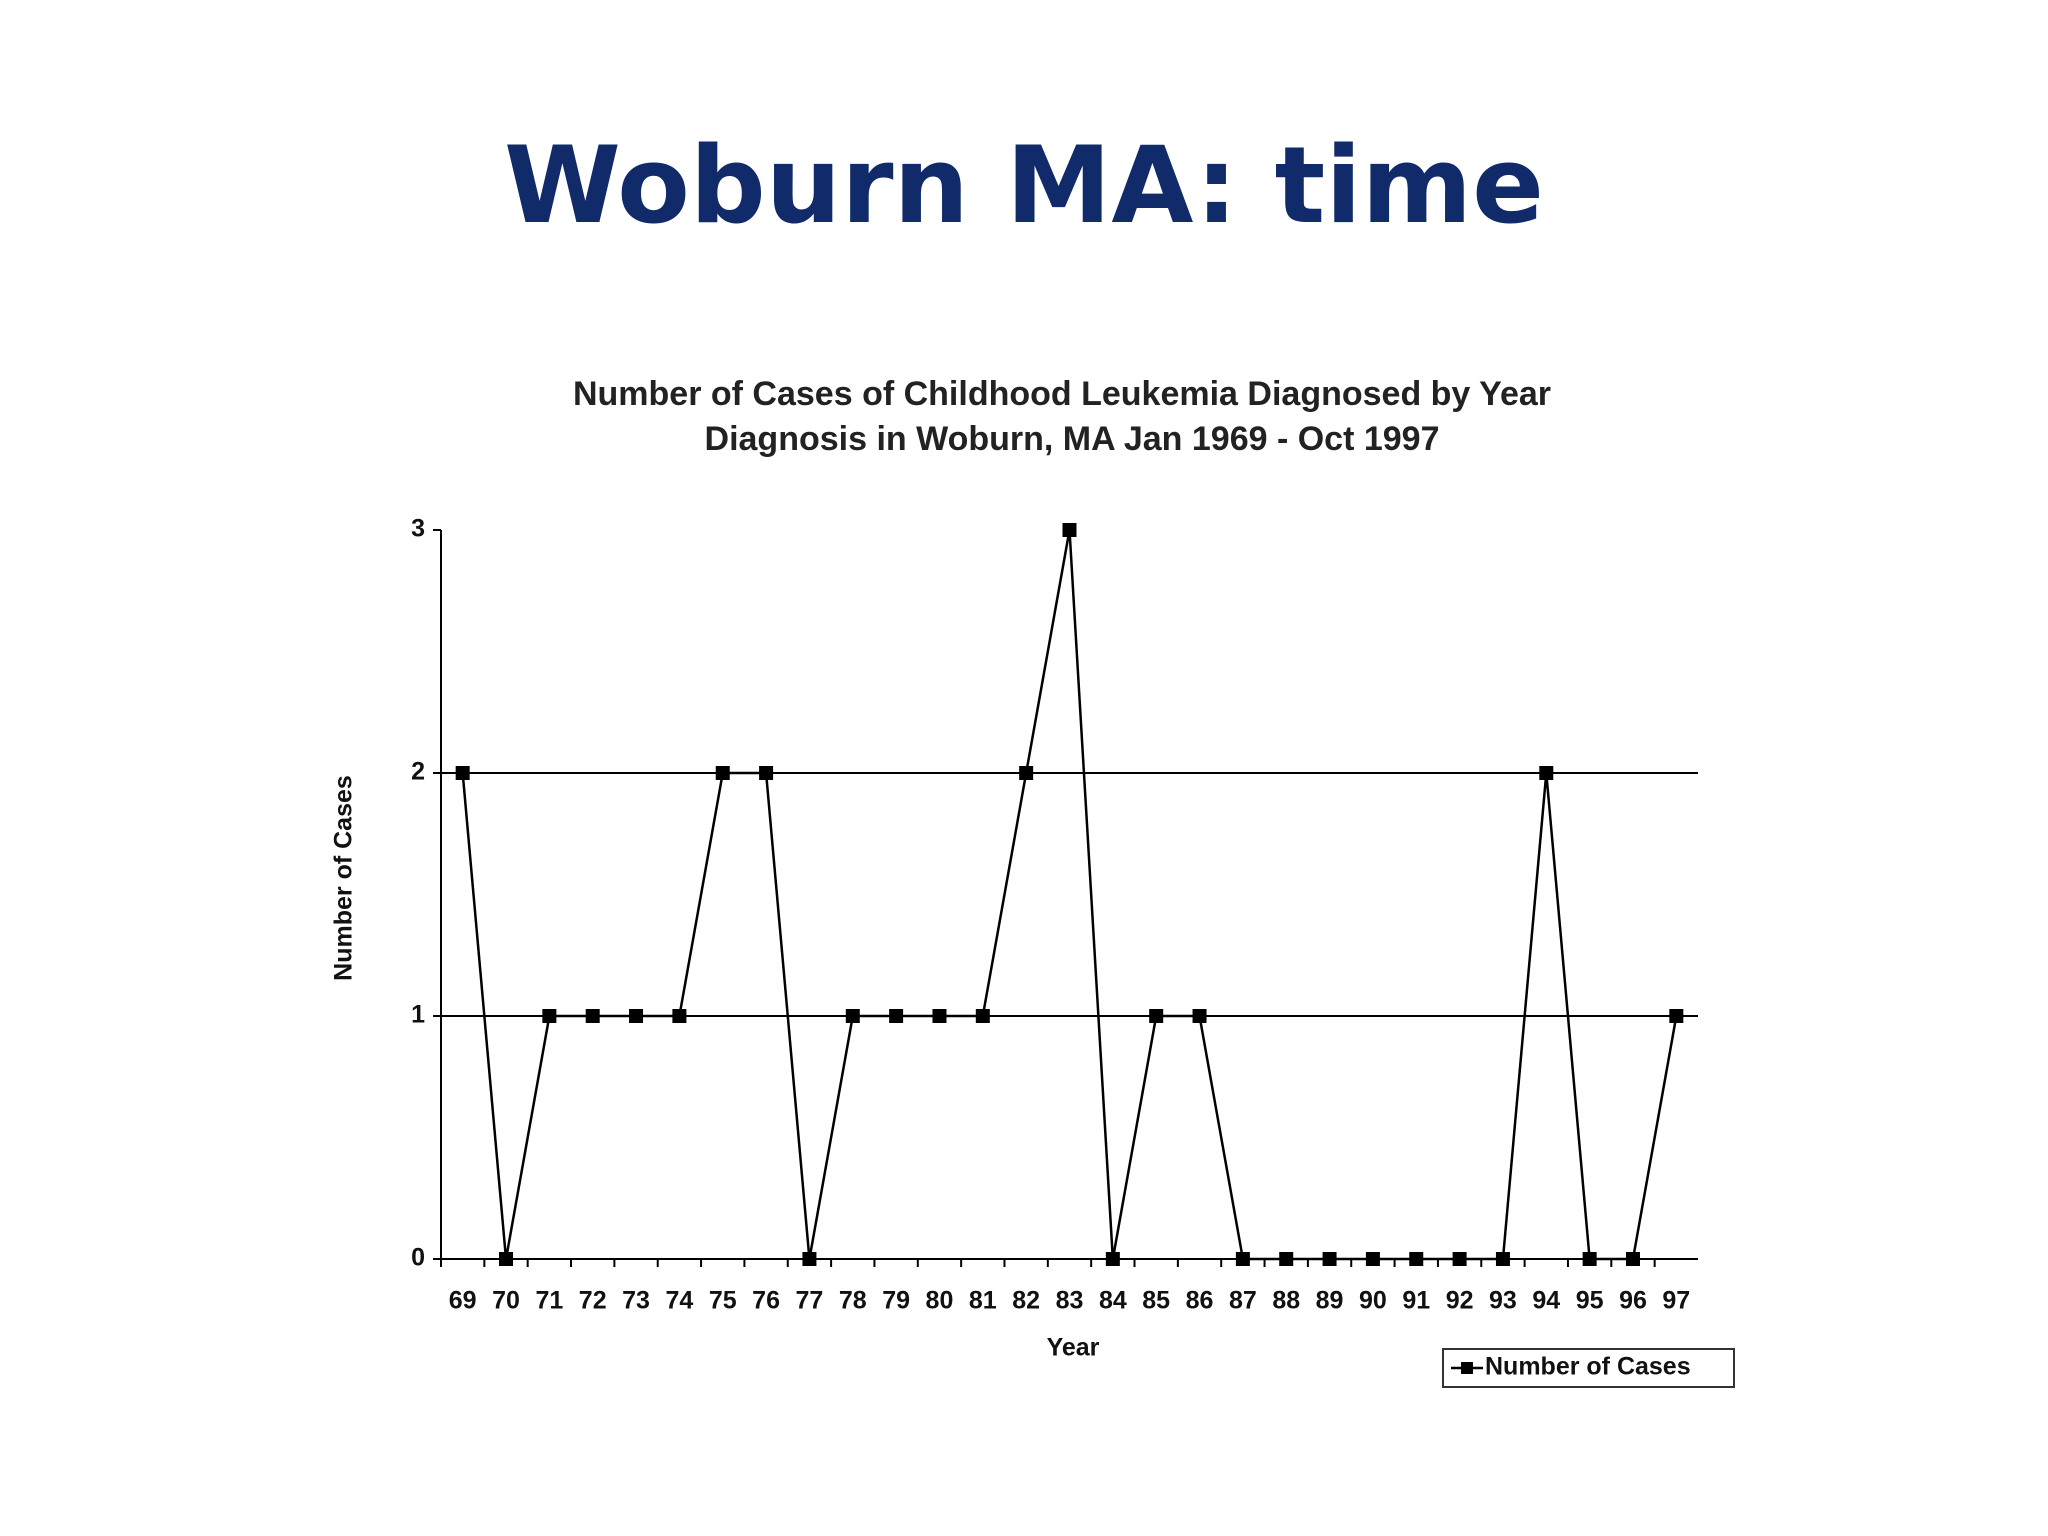 This screenshot has height=1536, width=2048. I want to click on x-tick-label: 71, so click(549, 1301).